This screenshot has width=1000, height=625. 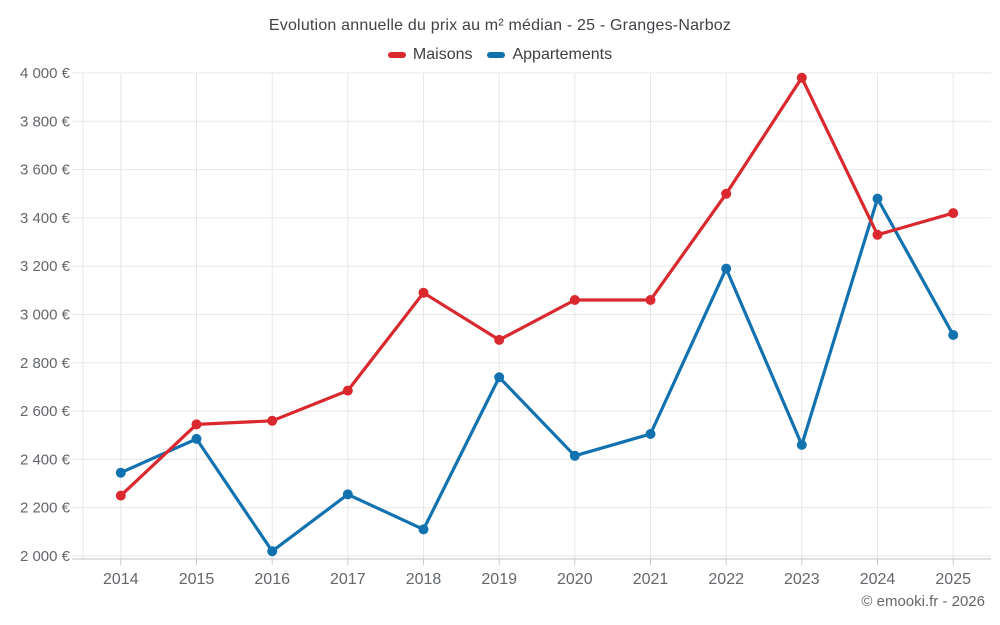 I want to click on maisons-point-2024, so click(x=877, y=234).